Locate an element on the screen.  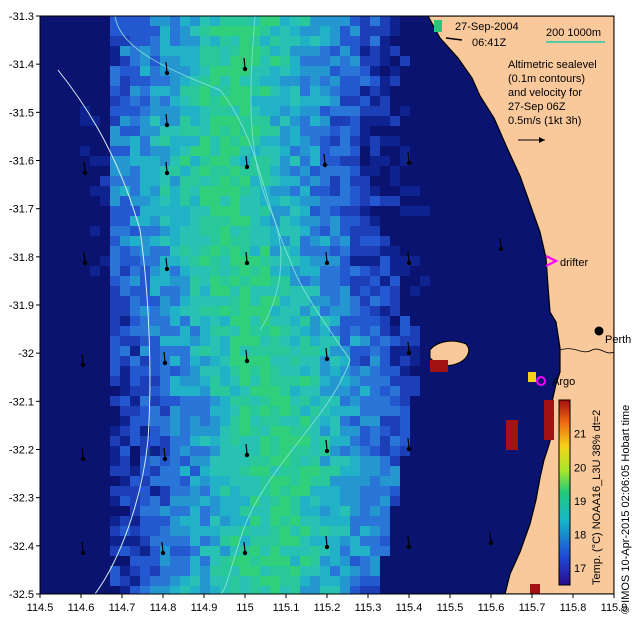
datetime-arrow is located at coordinates (454, 39).